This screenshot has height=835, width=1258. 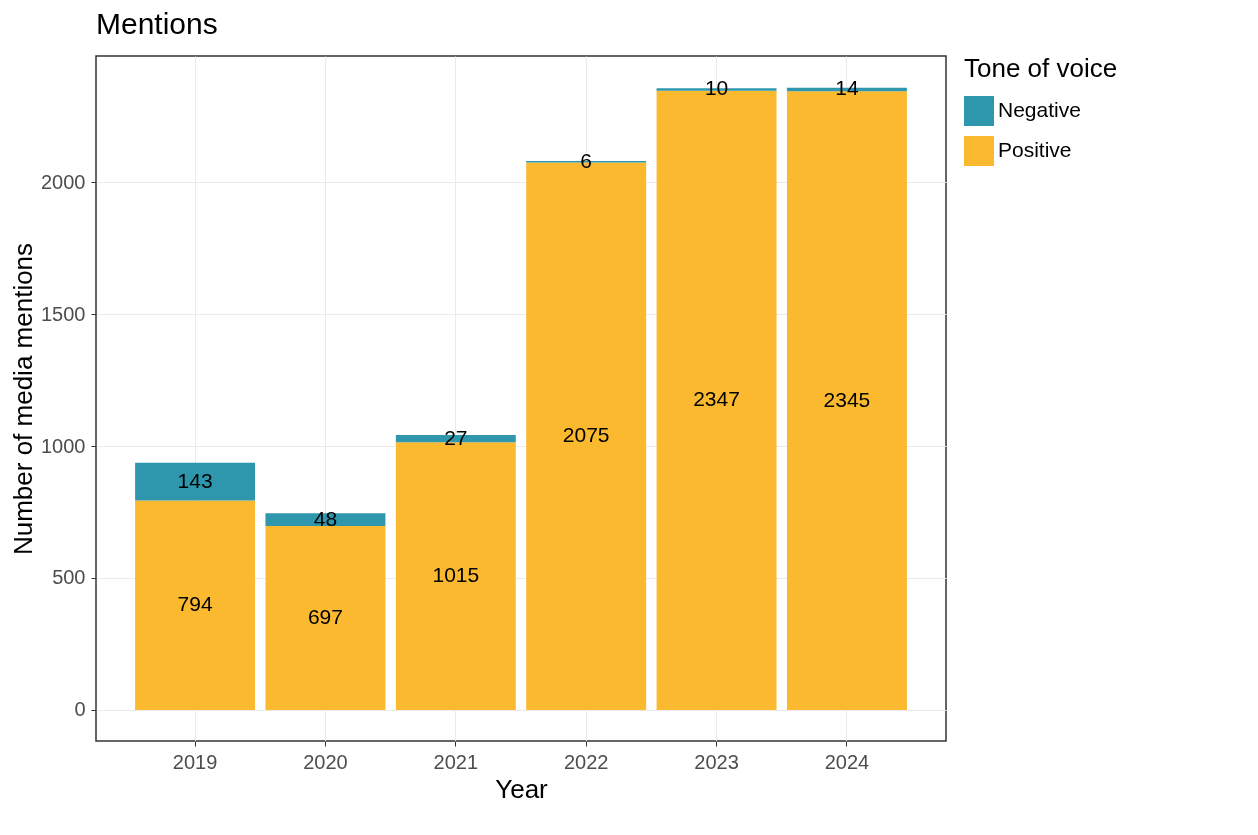 I want to click on data-label: 143, so click(x=195, y=480).